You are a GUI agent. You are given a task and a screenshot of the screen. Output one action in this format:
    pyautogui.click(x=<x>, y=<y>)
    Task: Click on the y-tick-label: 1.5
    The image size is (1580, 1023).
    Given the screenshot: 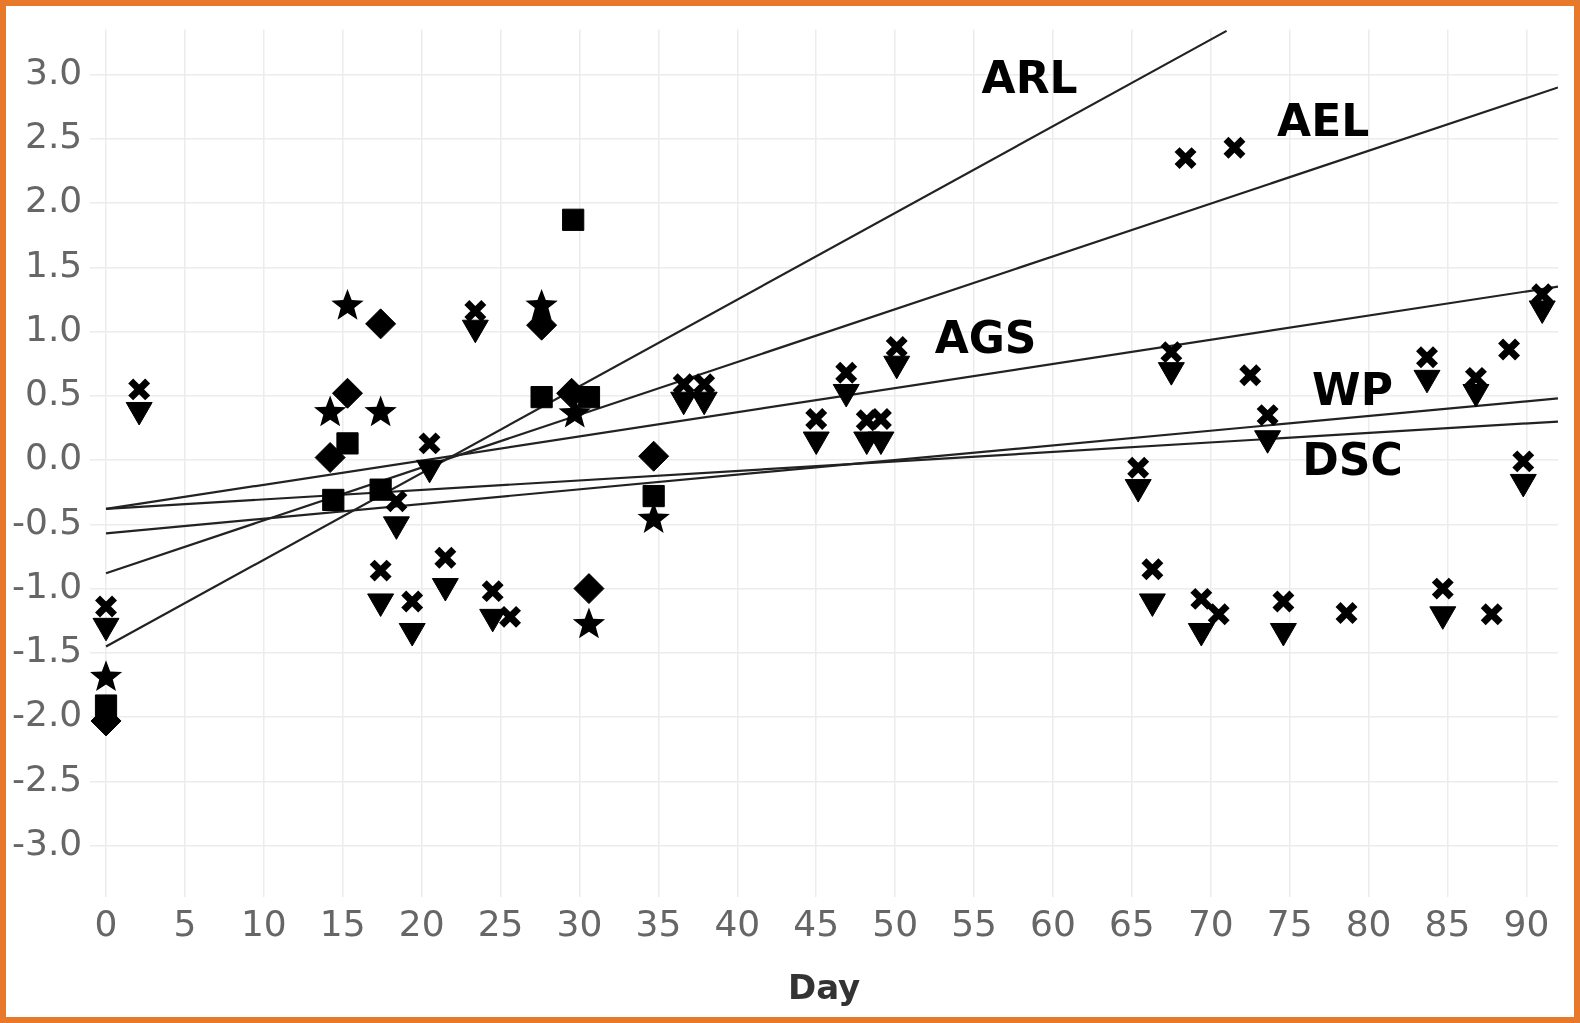 What is the action you would take?
    pyautogui.click(x=53, y=264)
    